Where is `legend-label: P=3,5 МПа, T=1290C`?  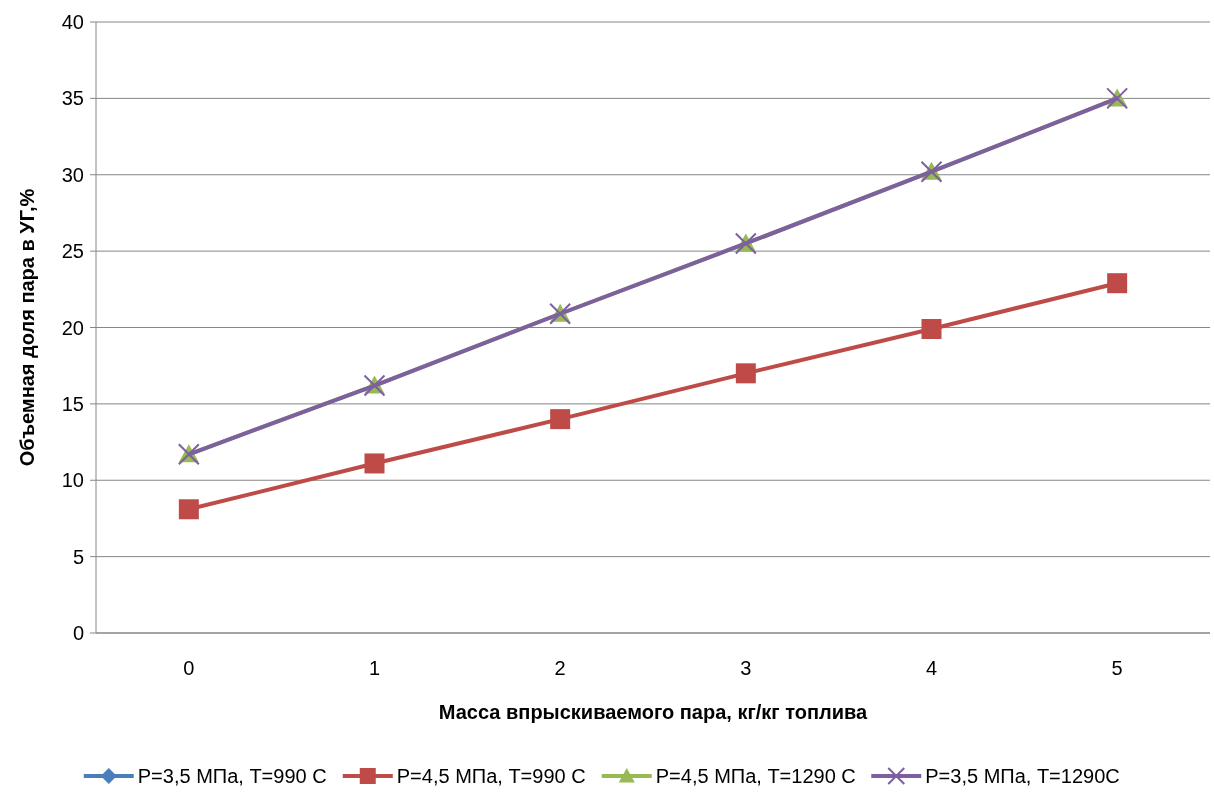 legend-label: P=3,5 МПа, T=1290C is located at coordinates (1022, 776).